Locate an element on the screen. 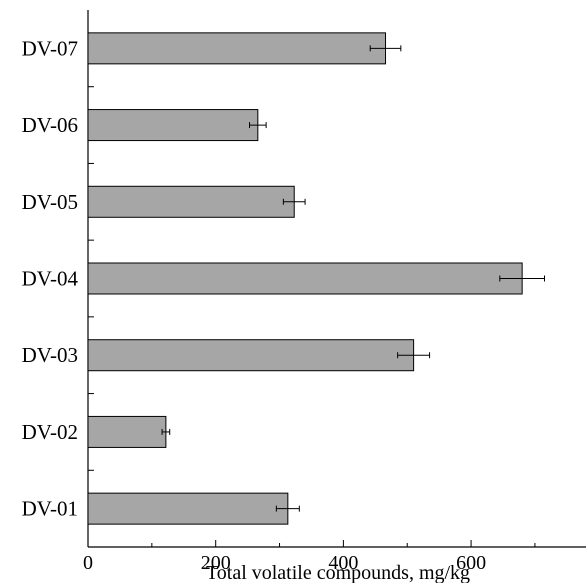 Image resolution: width=586 pixels, height=583 pixels. x-tick-label-200: 200 is located at coordinates (216, 563).